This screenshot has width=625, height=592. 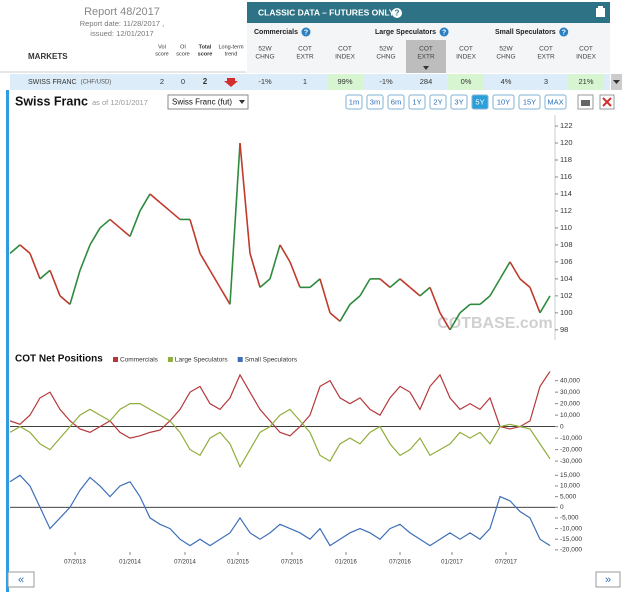 What do you see at coordinates (185, 563) in the screenshot?
I see `x-tick-label: 07/2014` at bounding box center [185, 563].